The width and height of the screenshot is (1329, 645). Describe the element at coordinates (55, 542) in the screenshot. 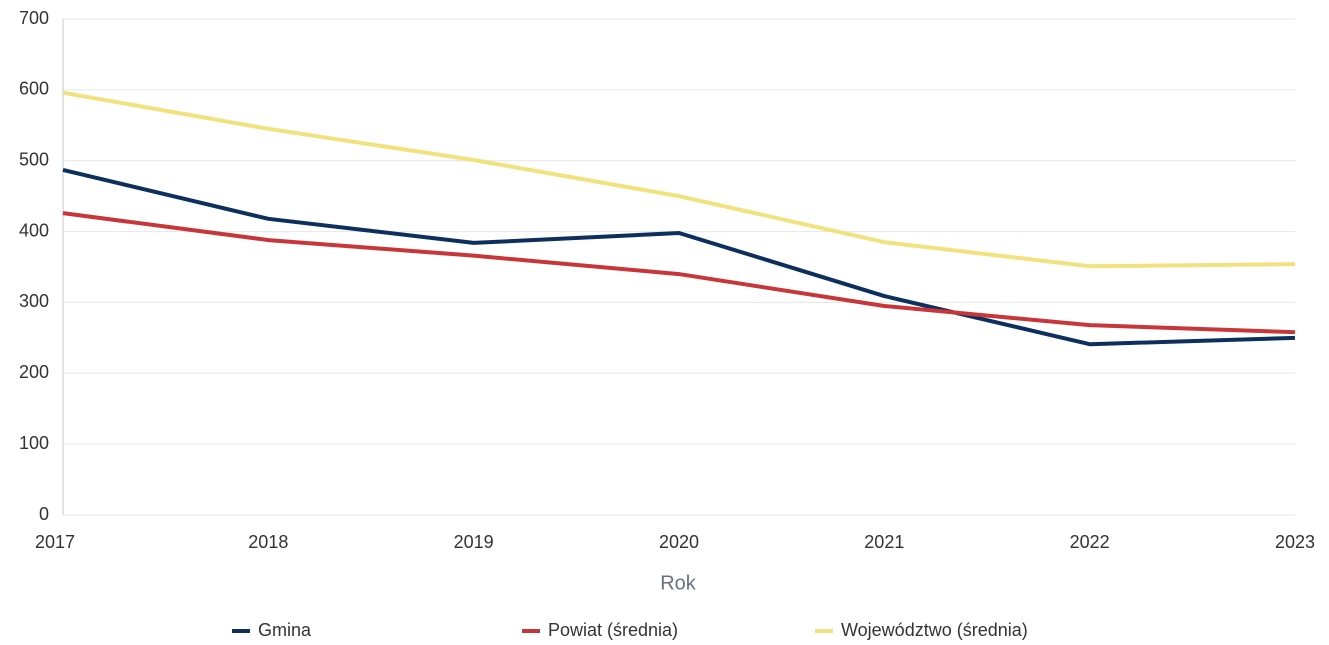

I see `x-tick-label: 2017` at that location.